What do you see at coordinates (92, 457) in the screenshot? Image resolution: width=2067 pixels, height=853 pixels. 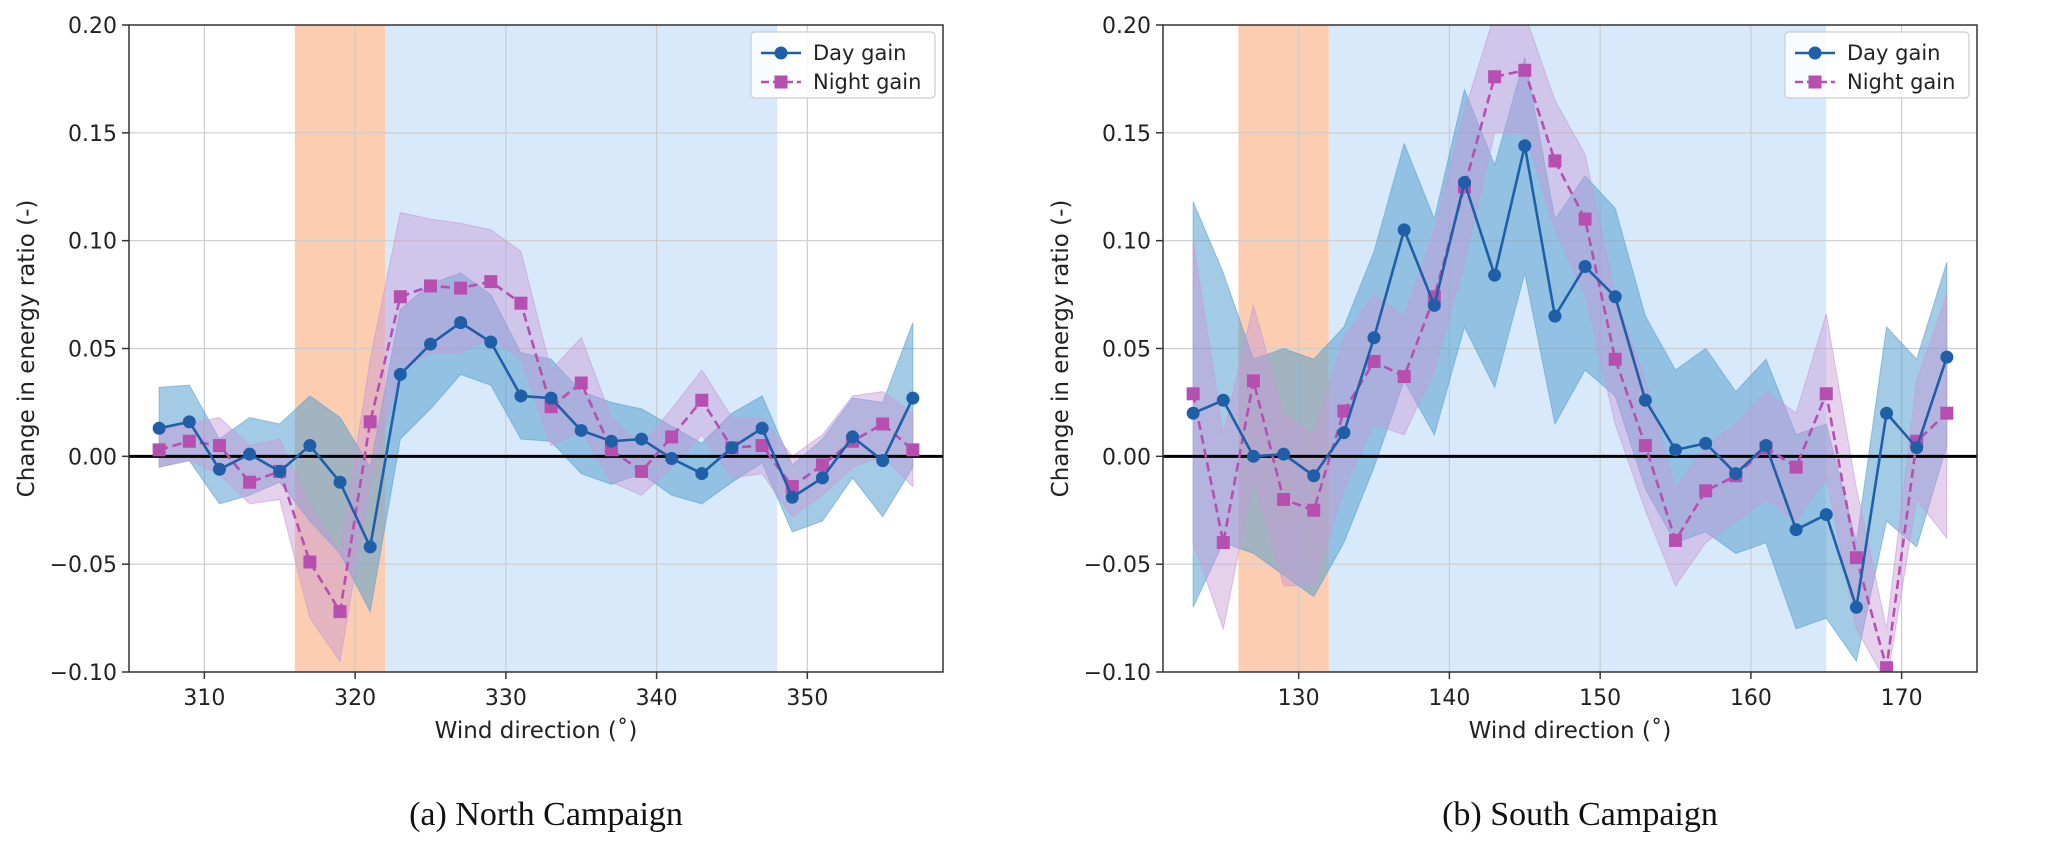 I see `y-tick-label: 0.00` at bounding box center [92, 457].